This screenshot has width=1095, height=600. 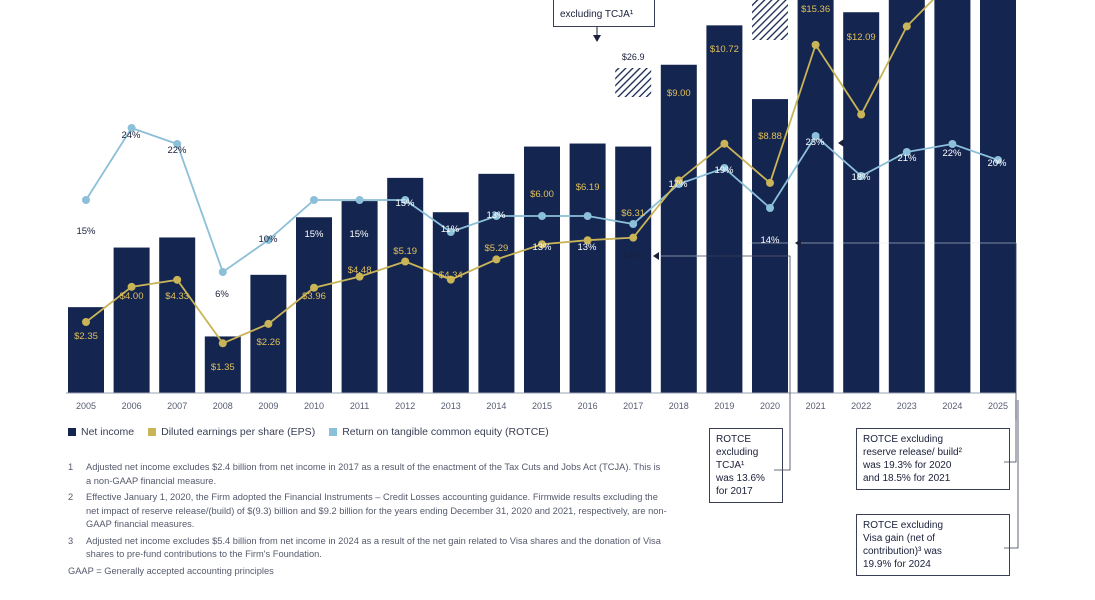 What do you see at coordinates (633, 57) in the screenshot?
I see `tcja-total-label: $26.9` at bounding box center [633, 57].